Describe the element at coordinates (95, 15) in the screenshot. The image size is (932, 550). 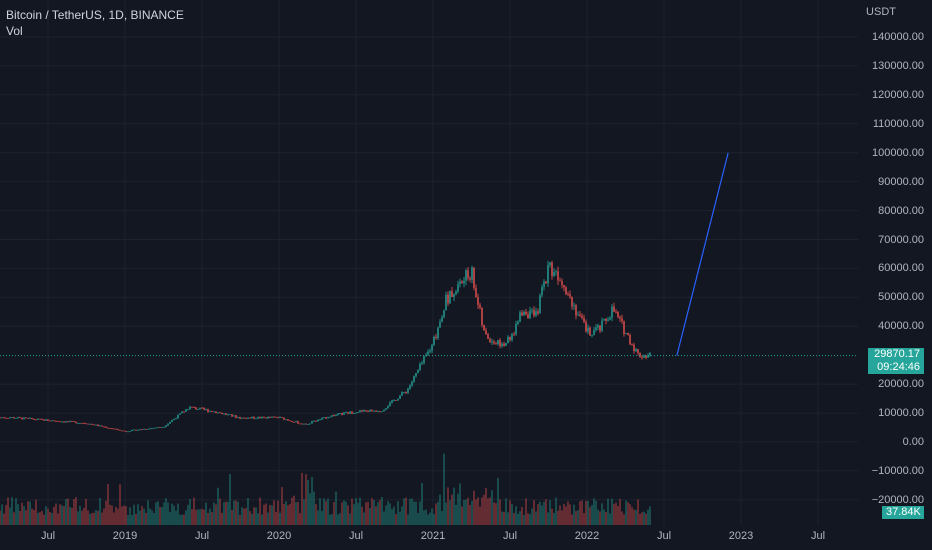
I see `symbol-title: Bitcoin / TetherUS, 1D, BINANCE` at that location.